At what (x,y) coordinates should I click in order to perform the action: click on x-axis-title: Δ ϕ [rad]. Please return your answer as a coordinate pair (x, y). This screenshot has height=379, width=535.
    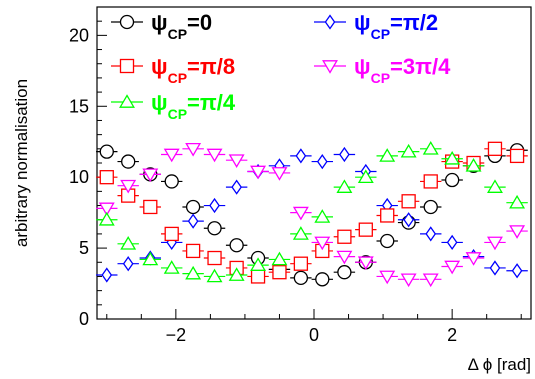
    Looking at the image, I should click on (499, 364).